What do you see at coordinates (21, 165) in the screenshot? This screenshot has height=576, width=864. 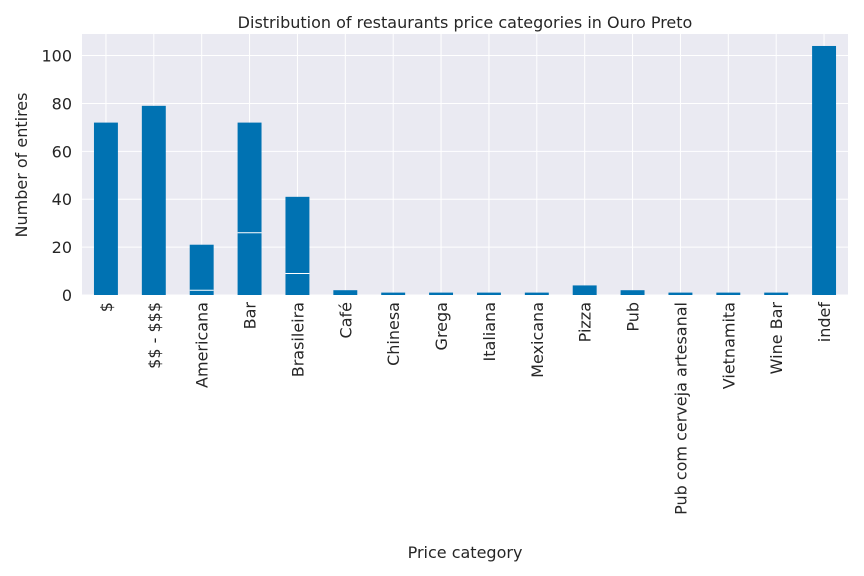 I see `y-axis-label: Number of entires` at bounding box center [21, 165].